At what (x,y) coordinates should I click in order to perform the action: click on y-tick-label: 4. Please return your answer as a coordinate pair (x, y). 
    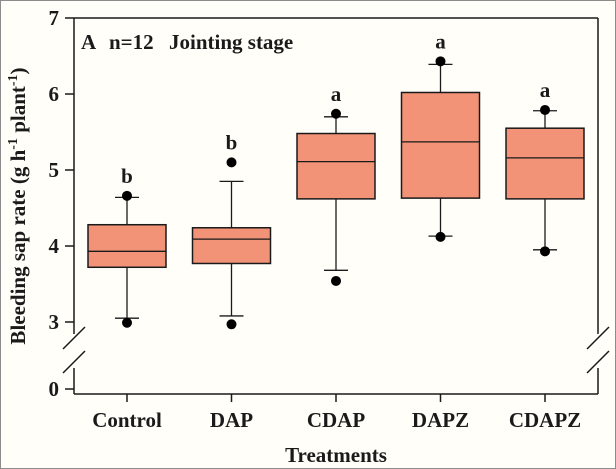
    Looking at the image, I should click on (54, 246).